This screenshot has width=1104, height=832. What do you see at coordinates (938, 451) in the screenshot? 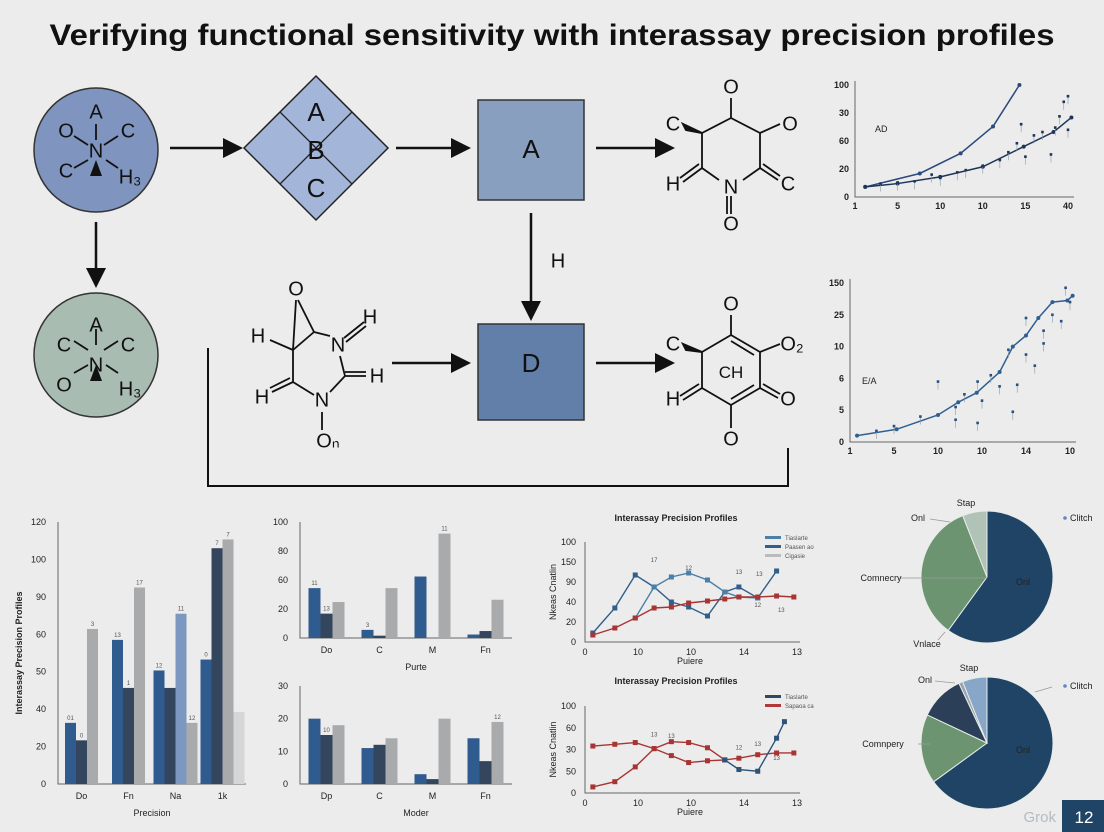
I see `x-tick-label: 10` at bounding box center [938, 451].